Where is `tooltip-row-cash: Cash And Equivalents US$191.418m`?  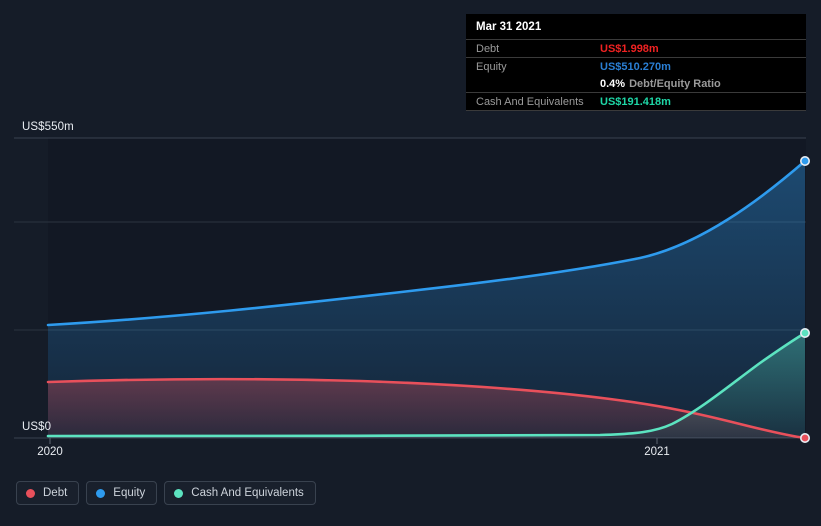 tooltip-row-cash: Cash And Equivalents US$191.418m is located at coordinates (636, 101).